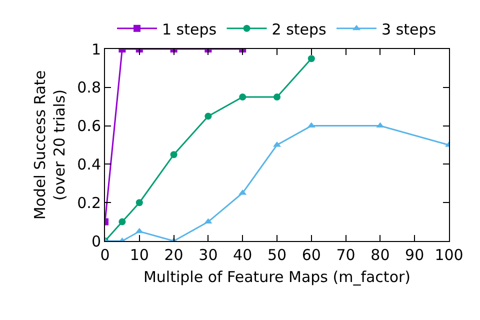 This screenshot has width=480, height=320. Describe the element at coordinates (311, 255) in the screenshot. I see `x-tick-label: 60` at that location.